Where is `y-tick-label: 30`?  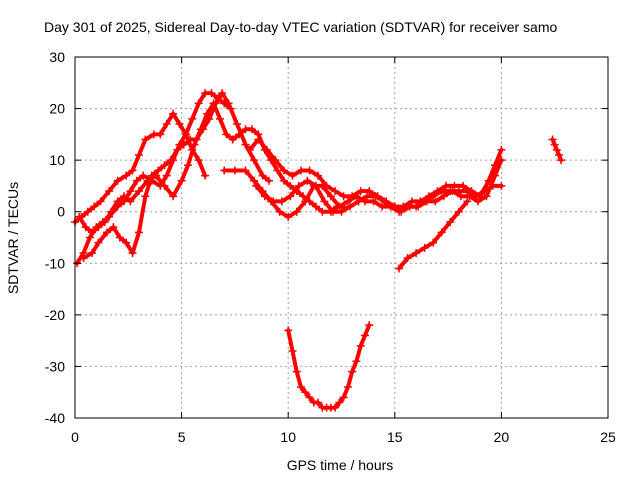
y-tick-label: 30 is located at coordinates (57, 57).